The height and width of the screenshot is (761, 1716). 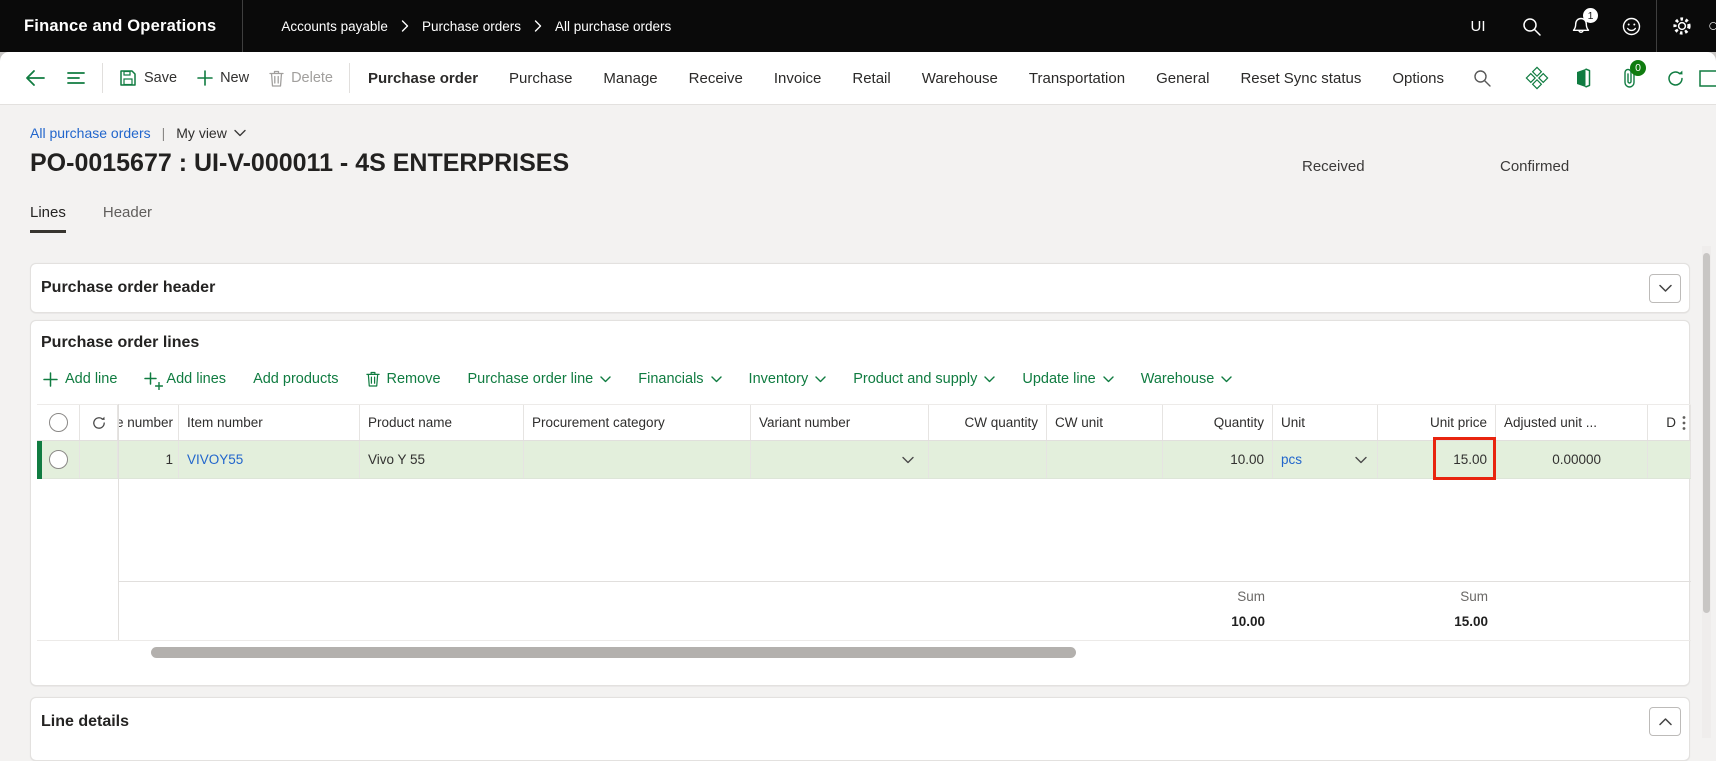 What do you see at coordinates (211, 133) in the screenshot?
I see `view-selector: My view` at bounding box center [211, 133].